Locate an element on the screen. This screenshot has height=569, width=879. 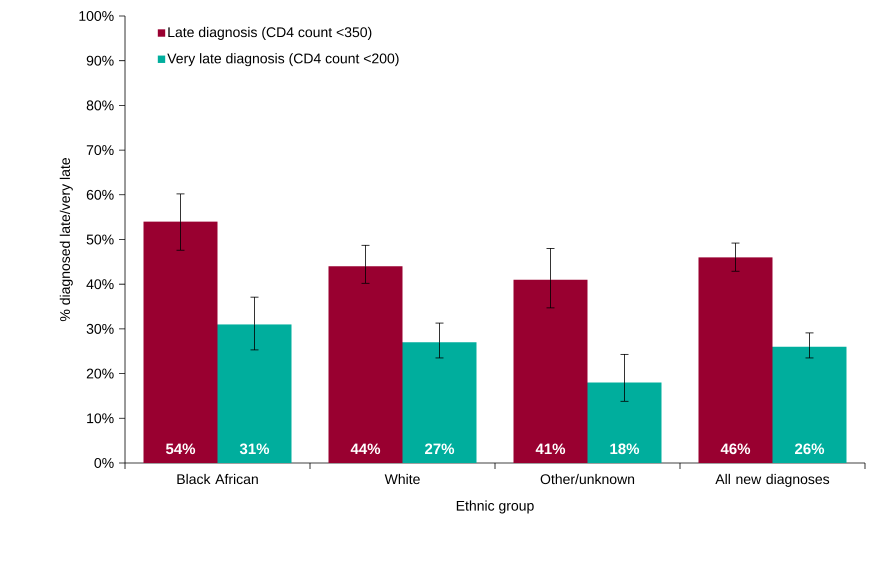
y-axis-title: % diagnosed late/very late is located at coordinates (66, 240).